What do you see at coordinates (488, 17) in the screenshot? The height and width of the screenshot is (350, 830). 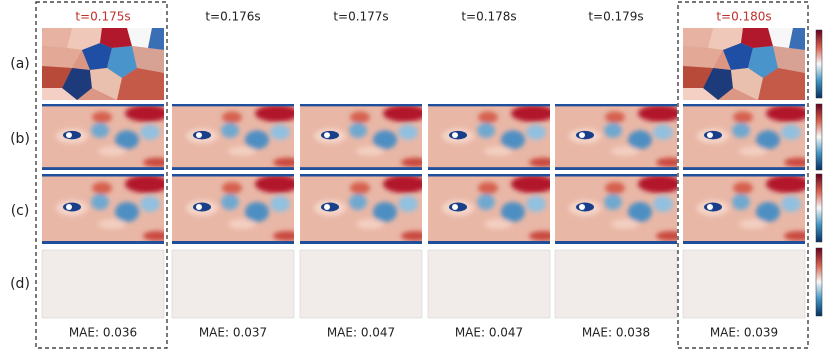 I see `column-title: t=0.178s` at bounding box center [488, 17].